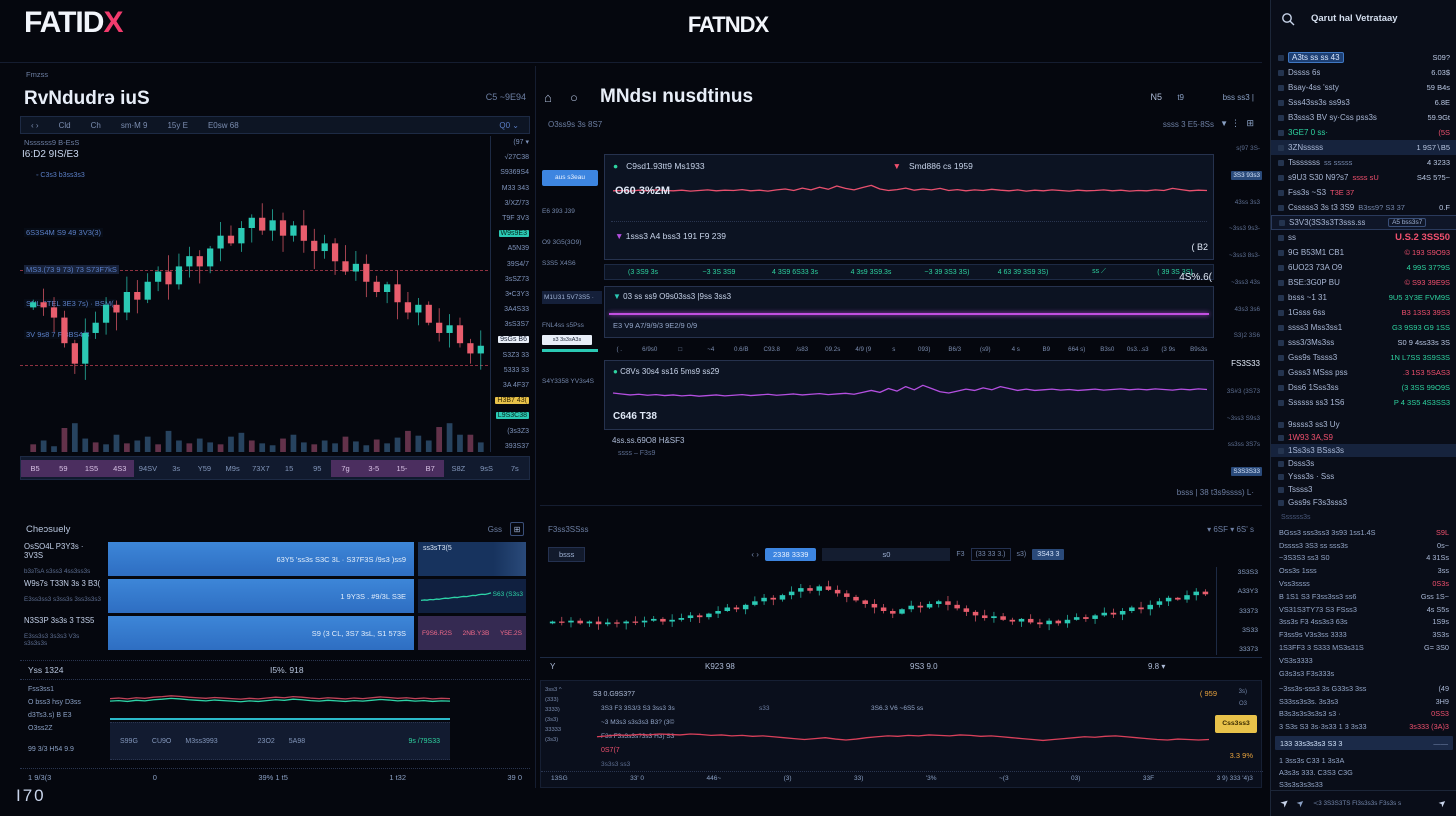 The image size is (1456, 816). What do you see at coordinates (1363, 622) in the screenshot?
I see `stat-row: 3ss3s F3 4ss3s3 63s 1S9s` at bounding box center [1363, 622].